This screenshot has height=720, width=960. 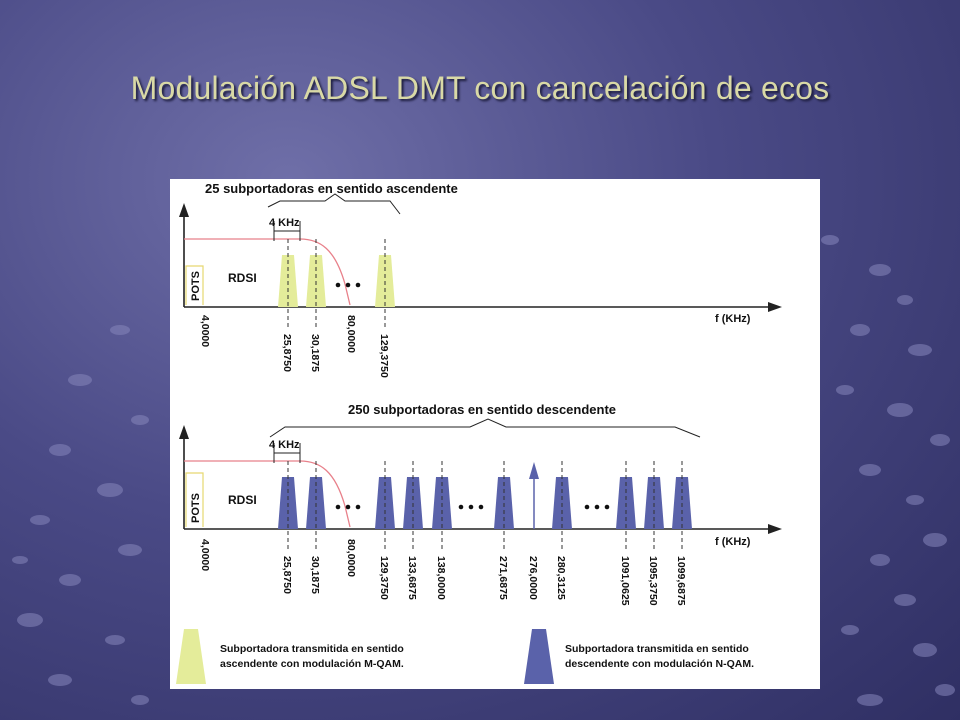 What do you see at coordinates (441, 578) in the screenshot?
I see `downstream-tick-label: 138,0000` at bounding box center [441, 578].